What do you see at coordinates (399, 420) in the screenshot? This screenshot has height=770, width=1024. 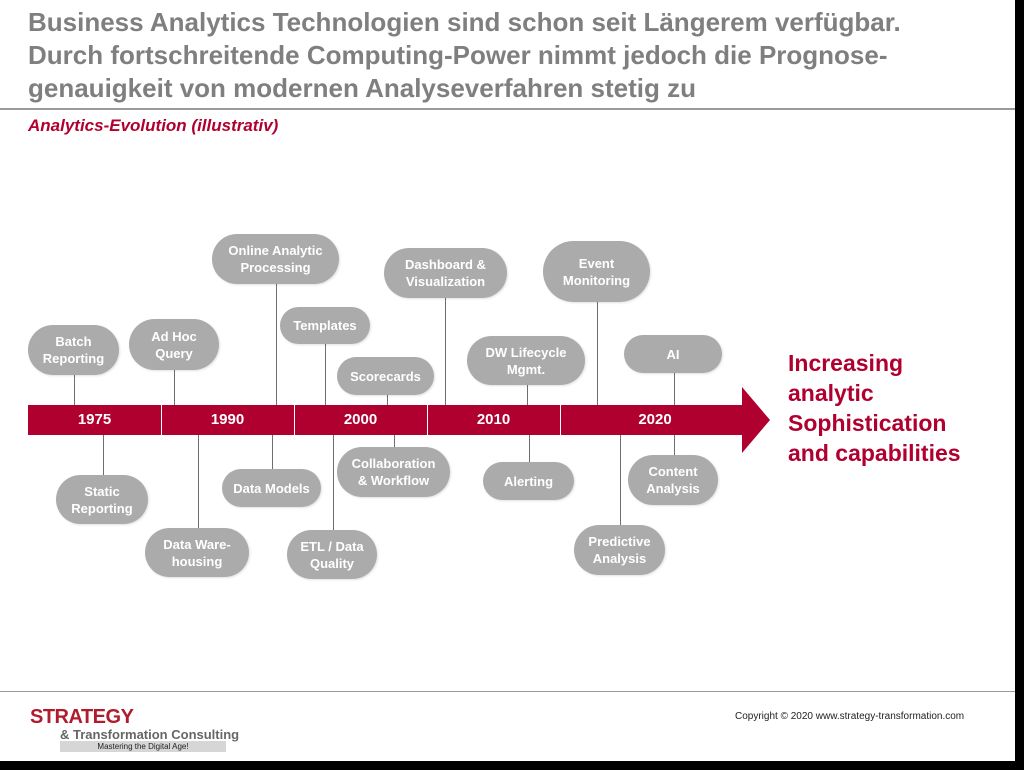 I see `timeline-arrow` at bounding box center [399, 420].